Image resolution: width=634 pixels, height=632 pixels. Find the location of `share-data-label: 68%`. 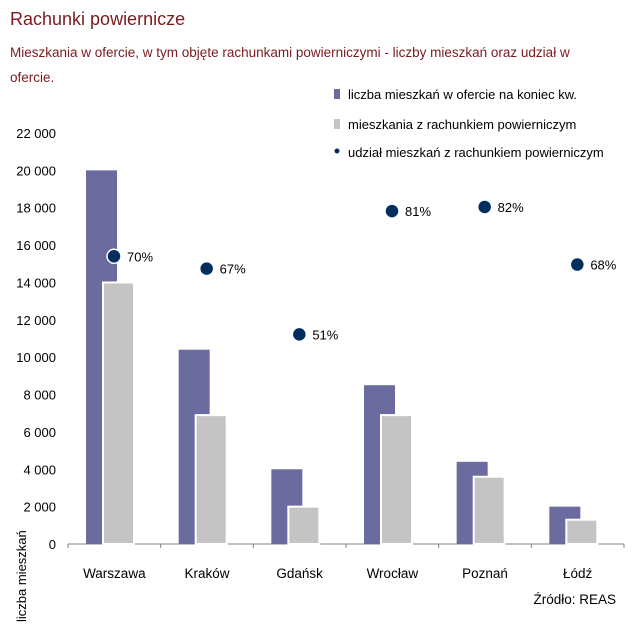

share-data-label: 68% is located at coordinates (603, 265).